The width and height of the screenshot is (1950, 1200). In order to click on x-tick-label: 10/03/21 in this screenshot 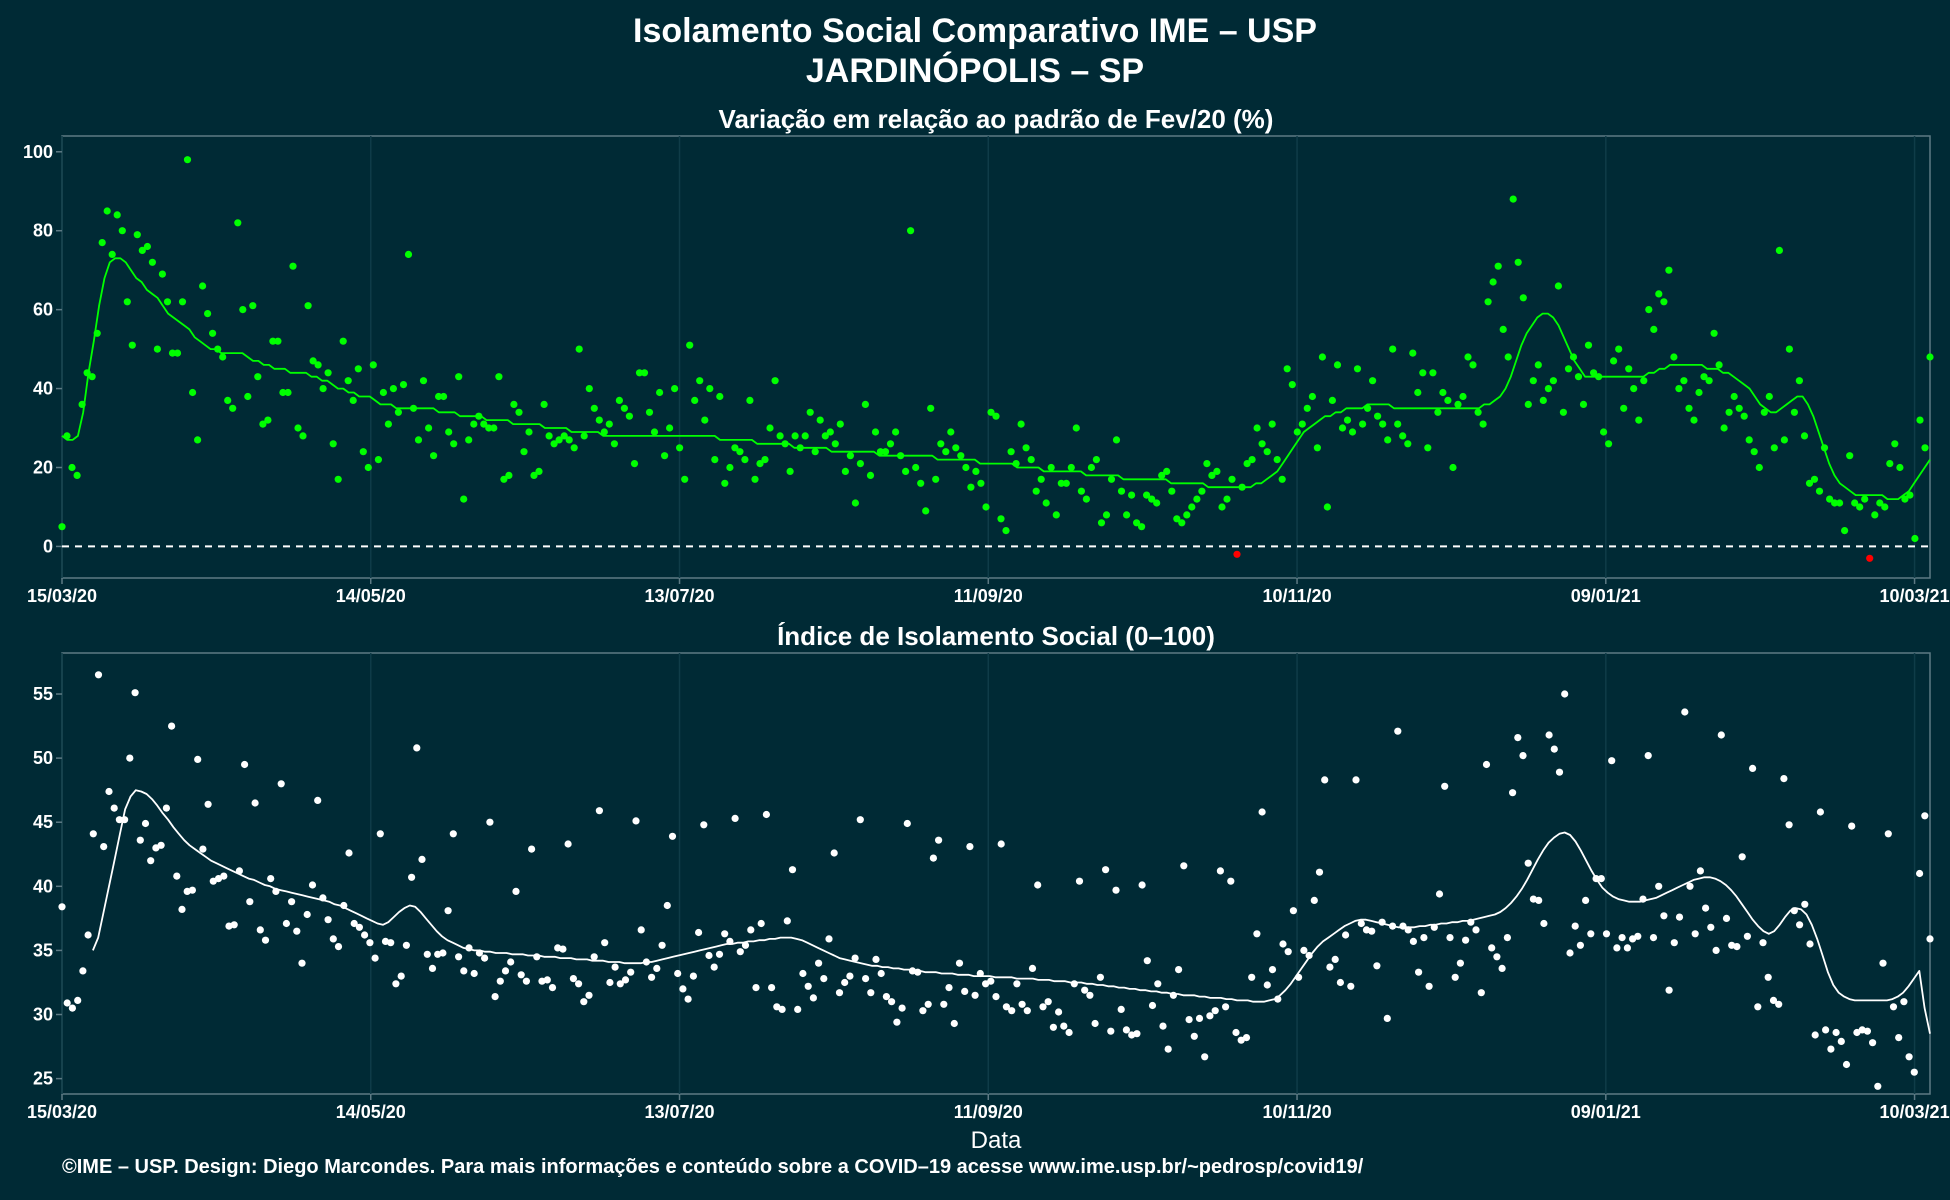, I will do `click(1915, 1112)`.